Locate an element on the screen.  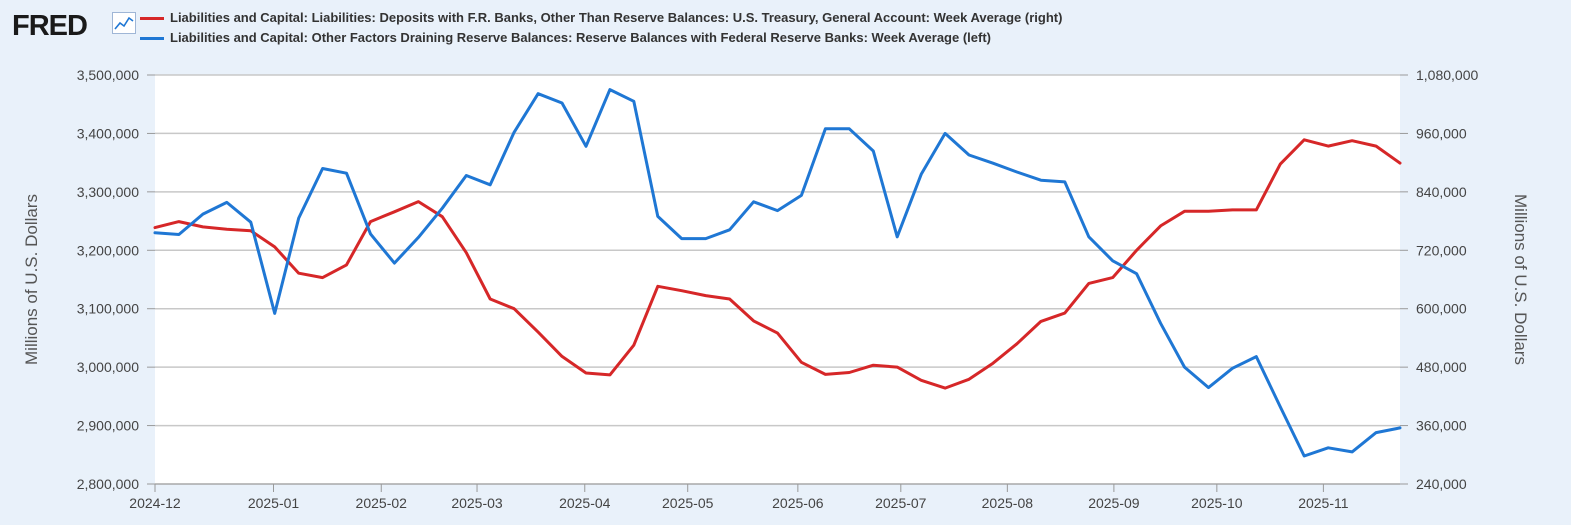
x-tick-label: 2025-05 is located at coordinates (688, 503).